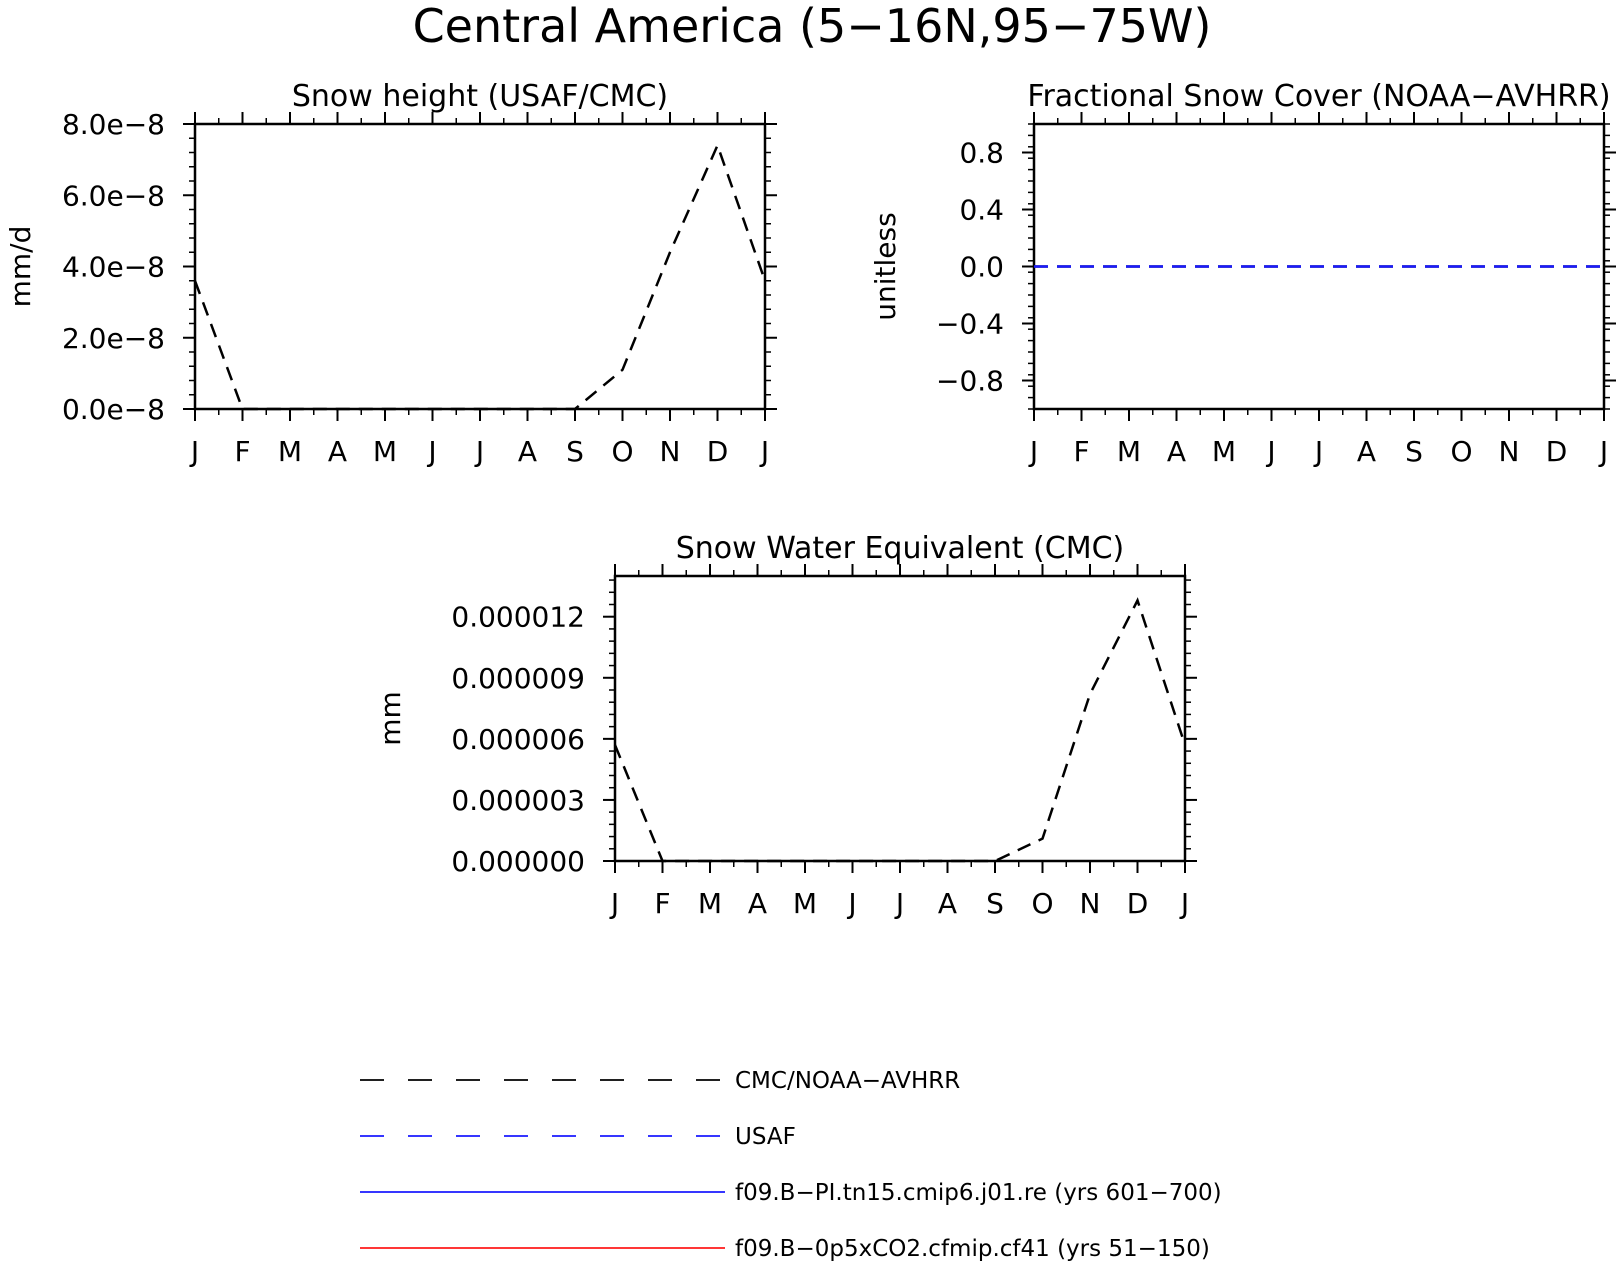 This screenshot has width=1623, height=1264. I want to click on legend-label: f09.B−PI.tn15.cmip6.j01.re (yrs 601−700), so click(978, 1193).